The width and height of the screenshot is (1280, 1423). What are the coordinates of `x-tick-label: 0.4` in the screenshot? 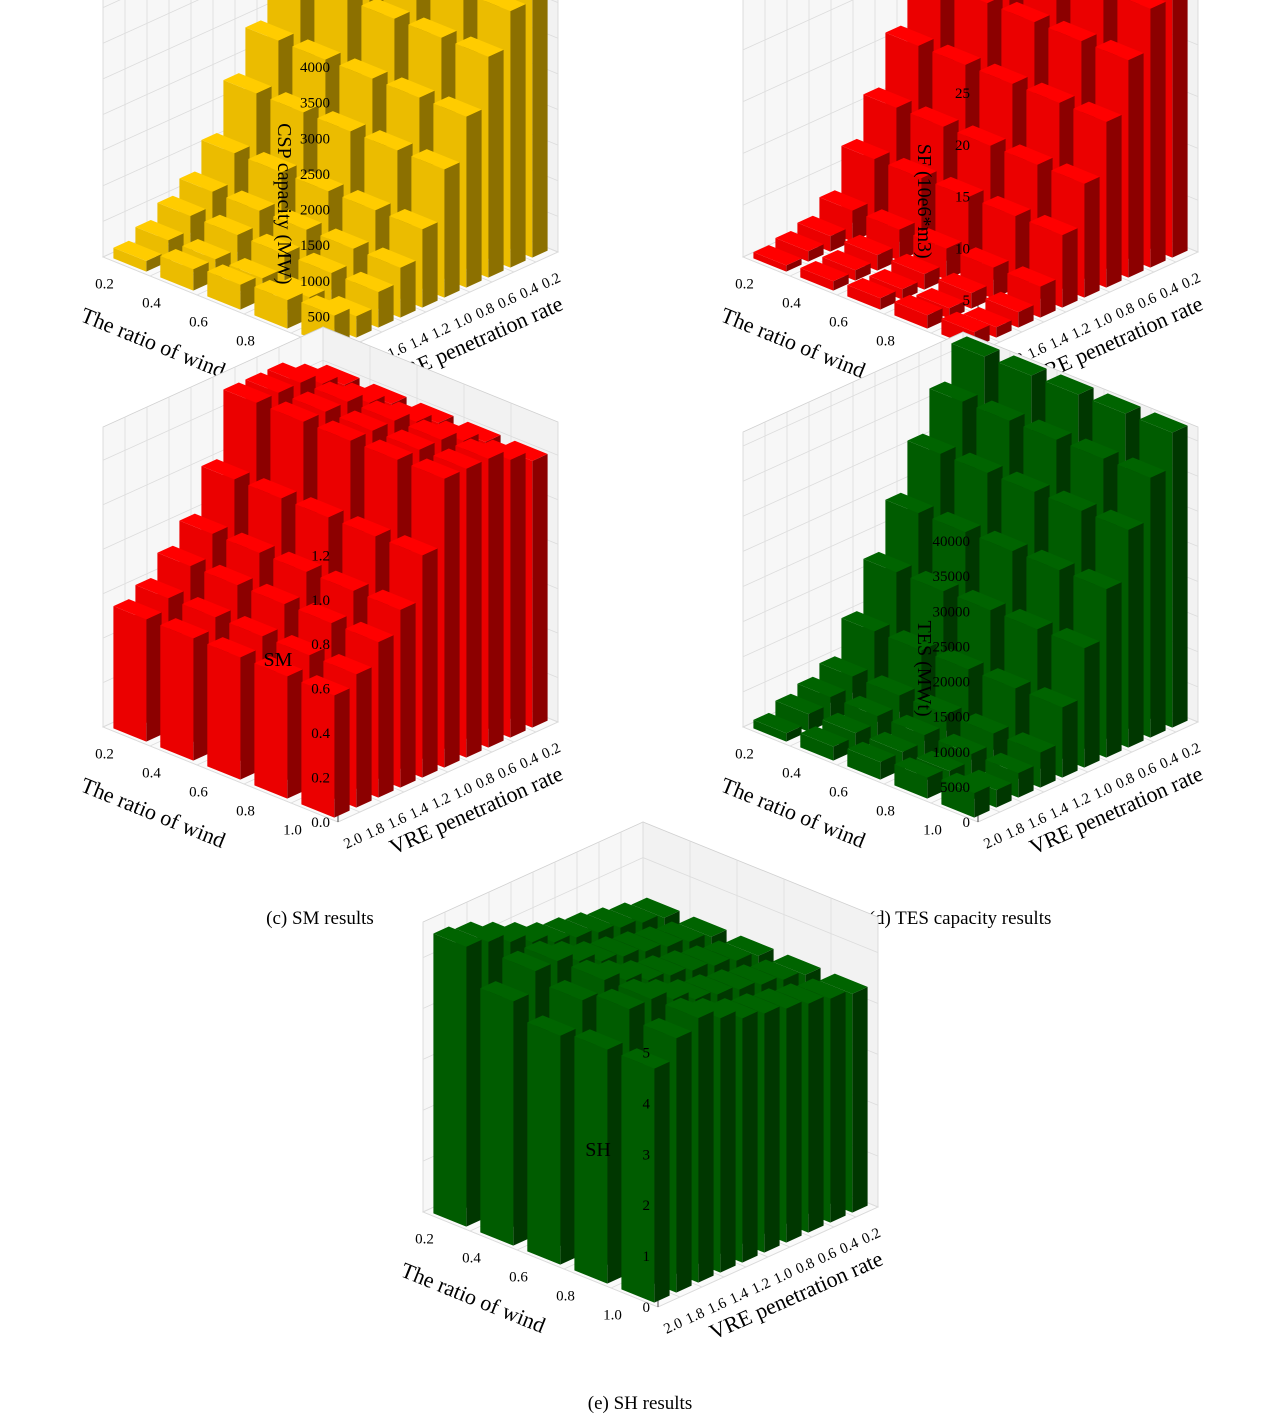 It's located at (471, 1259).